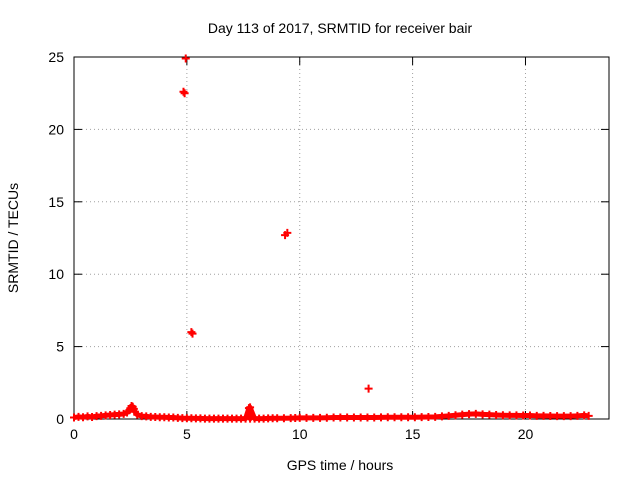 The width and height of the screenshot is (640, 480). I want to click on x-tick-label: 20, so click(526, 434).